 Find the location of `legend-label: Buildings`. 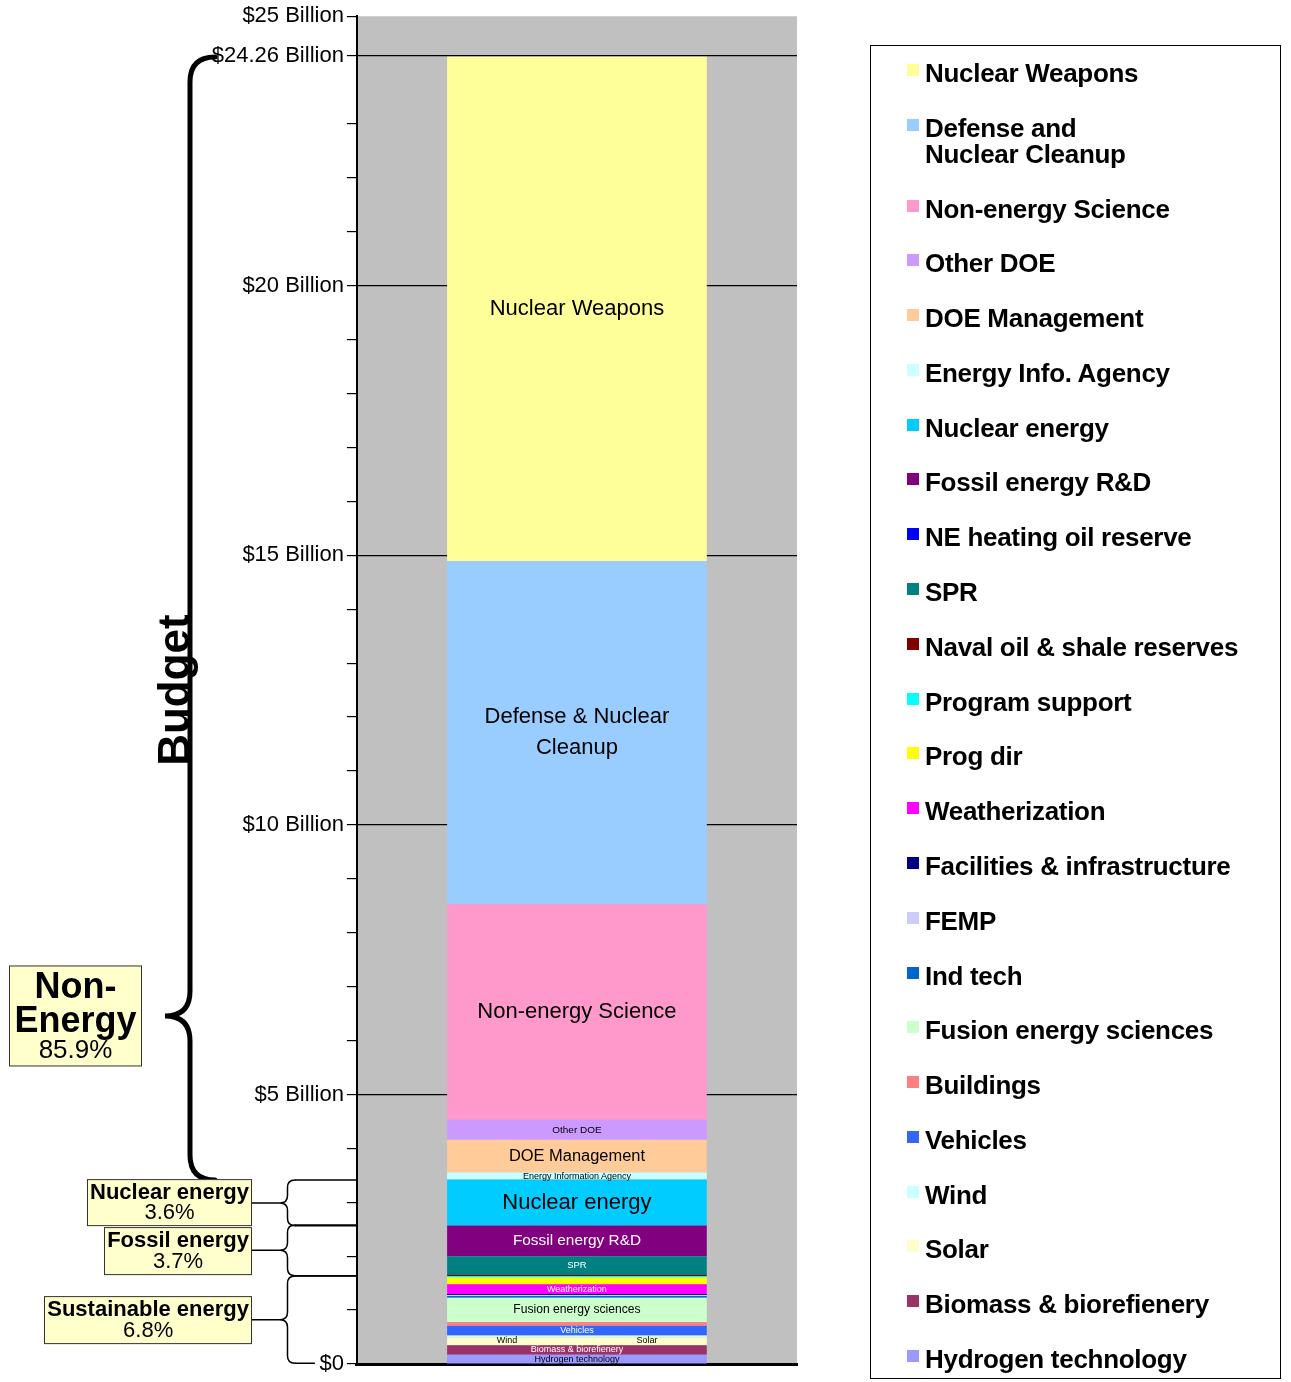

legend-label: Buildings is located at coordinates (983, 1085).